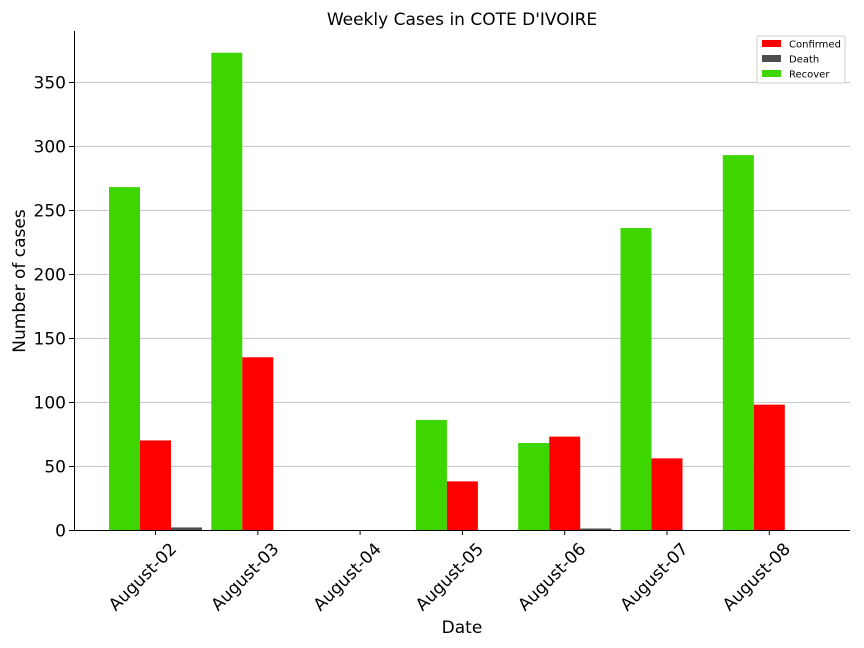  Describe the element at coordinates (60, 532) in the screenshot. I see `y-tick-label: 0` at that location.